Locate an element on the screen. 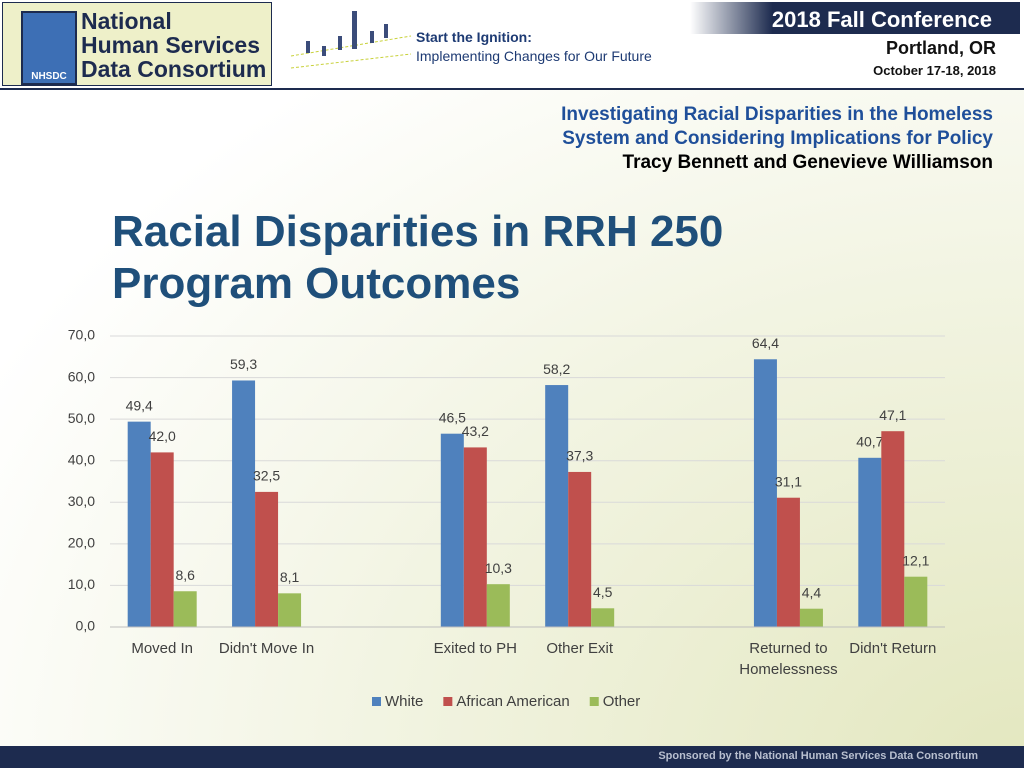  y-tick-label: 30,0 is located at coordinates (81, 501).